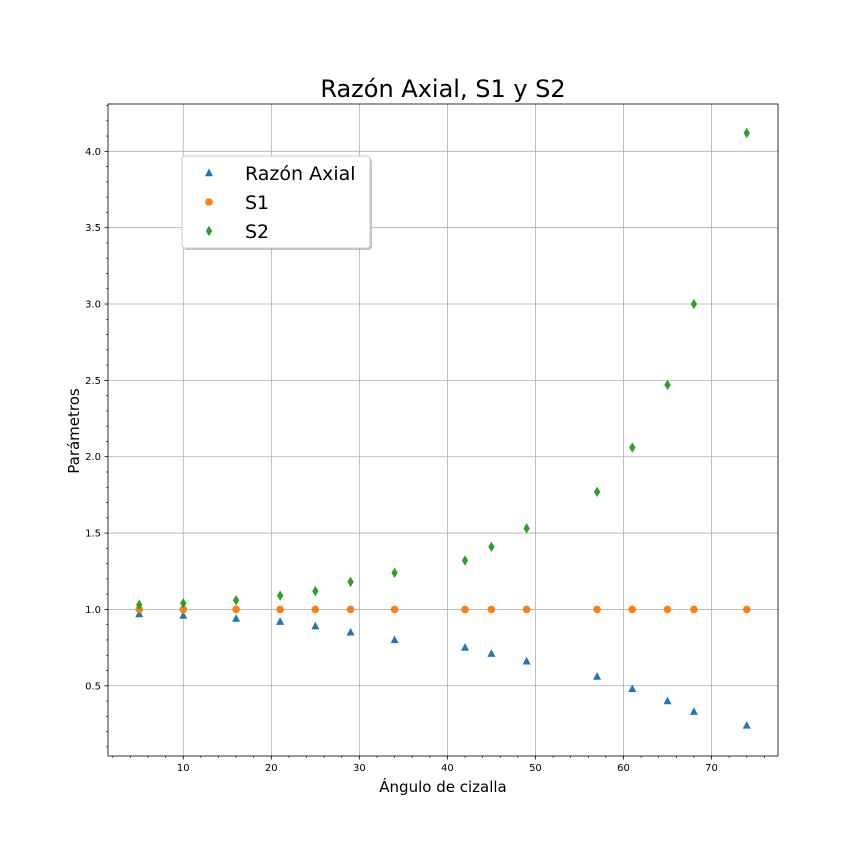  I want to click on y-tick-label: 0.5, so click(93, 686).